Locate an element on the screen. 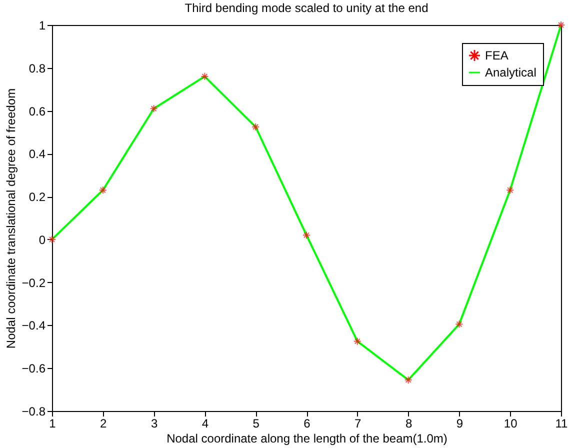 The width and height of the screenshot is (580, 448). y-tick-label: 0.6 is located at coordinates (37, 111).